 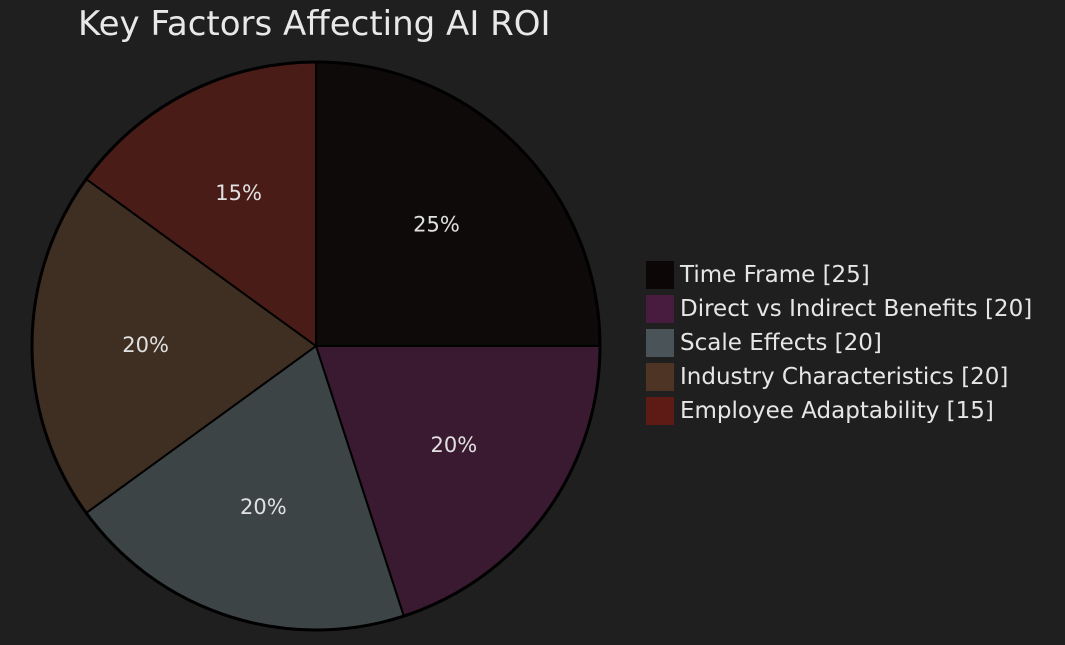 I want to click on legend-item-3: Scale Effects [20], so click(x=839, y=343).